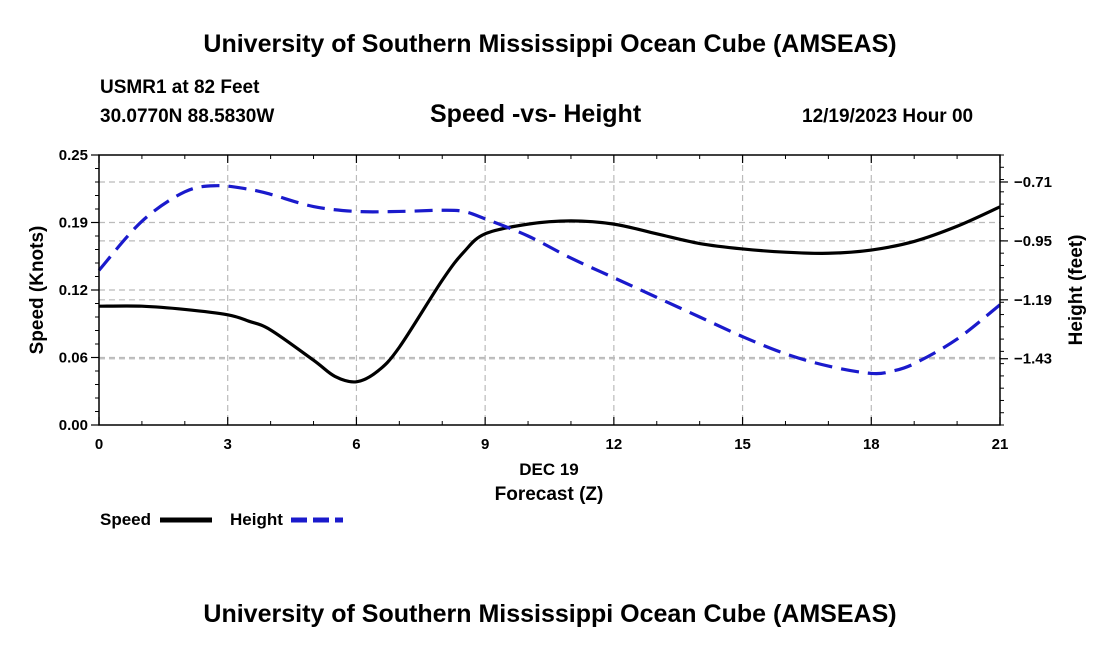  What do you see at coordinates (73, 155) in the screenshot?
I see `y-tick-label-left: 0.25` at bounding box center [73, 155].